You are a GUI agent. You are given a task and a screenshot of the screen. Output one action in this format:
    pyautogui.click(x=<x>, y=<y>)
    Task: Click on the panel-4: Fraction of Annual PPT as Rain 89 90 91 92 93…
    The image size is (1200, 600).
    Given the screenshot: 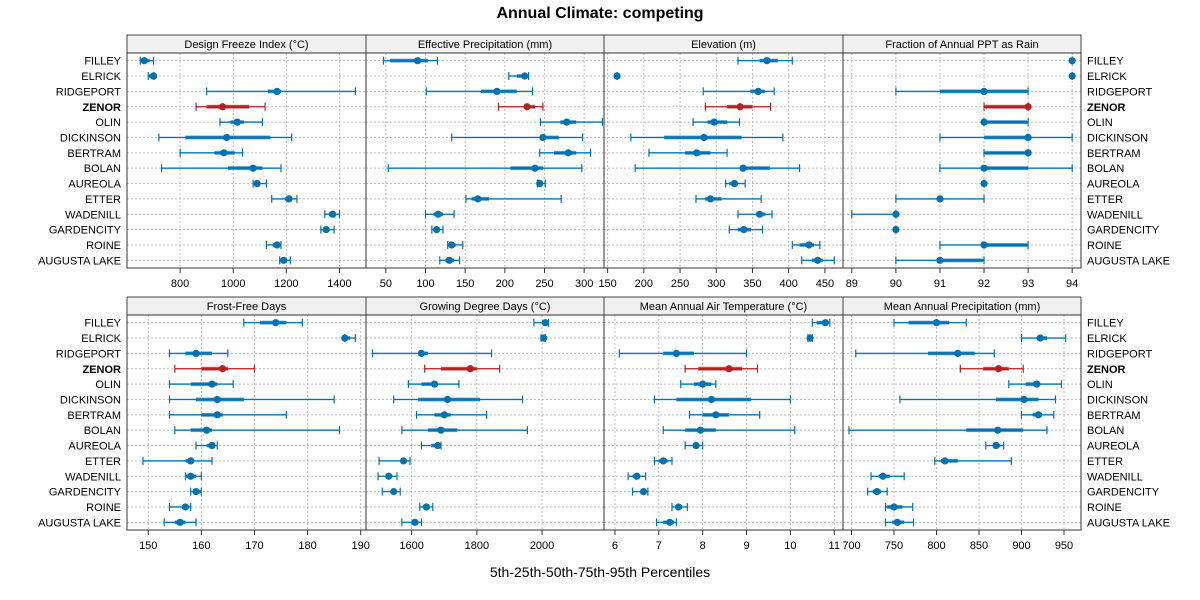 What is the action you would take?
    pyautogui.click(x=1006, y=162)
    